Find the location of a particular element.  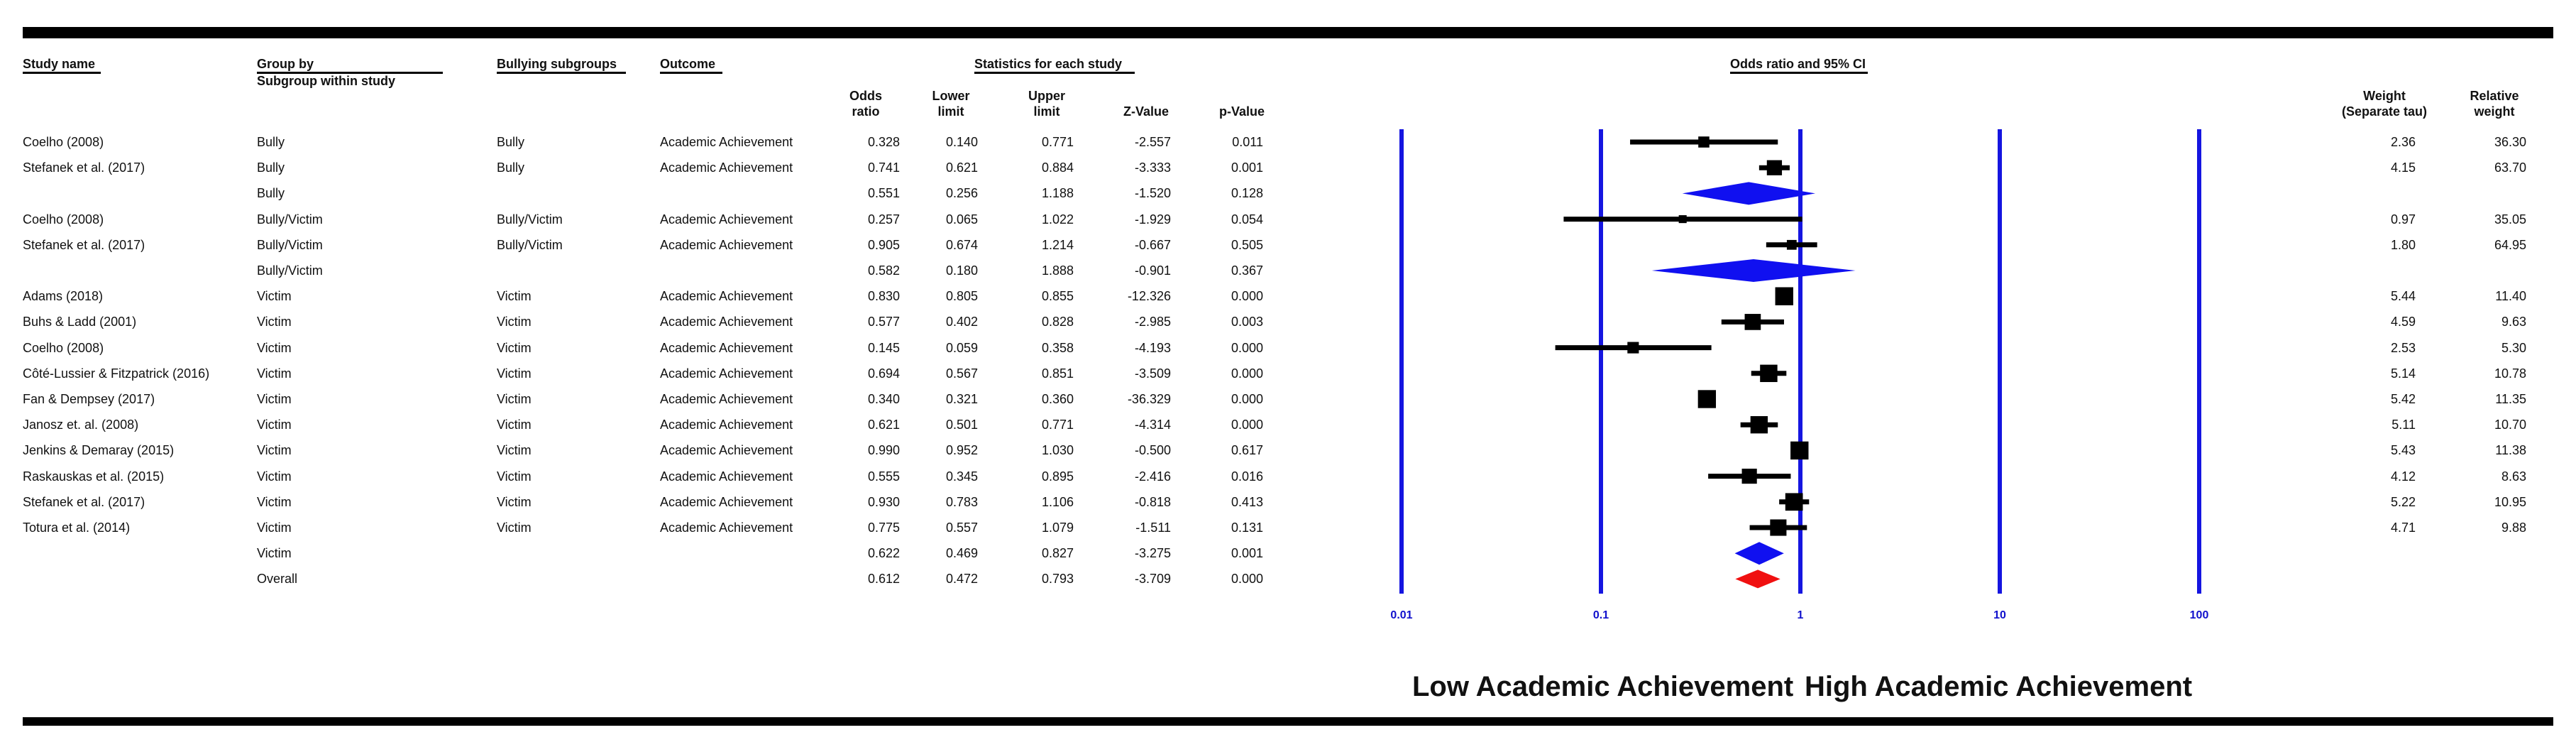

cell-study: Stefanek et al. (2017) is located at coordinates (84, 501).